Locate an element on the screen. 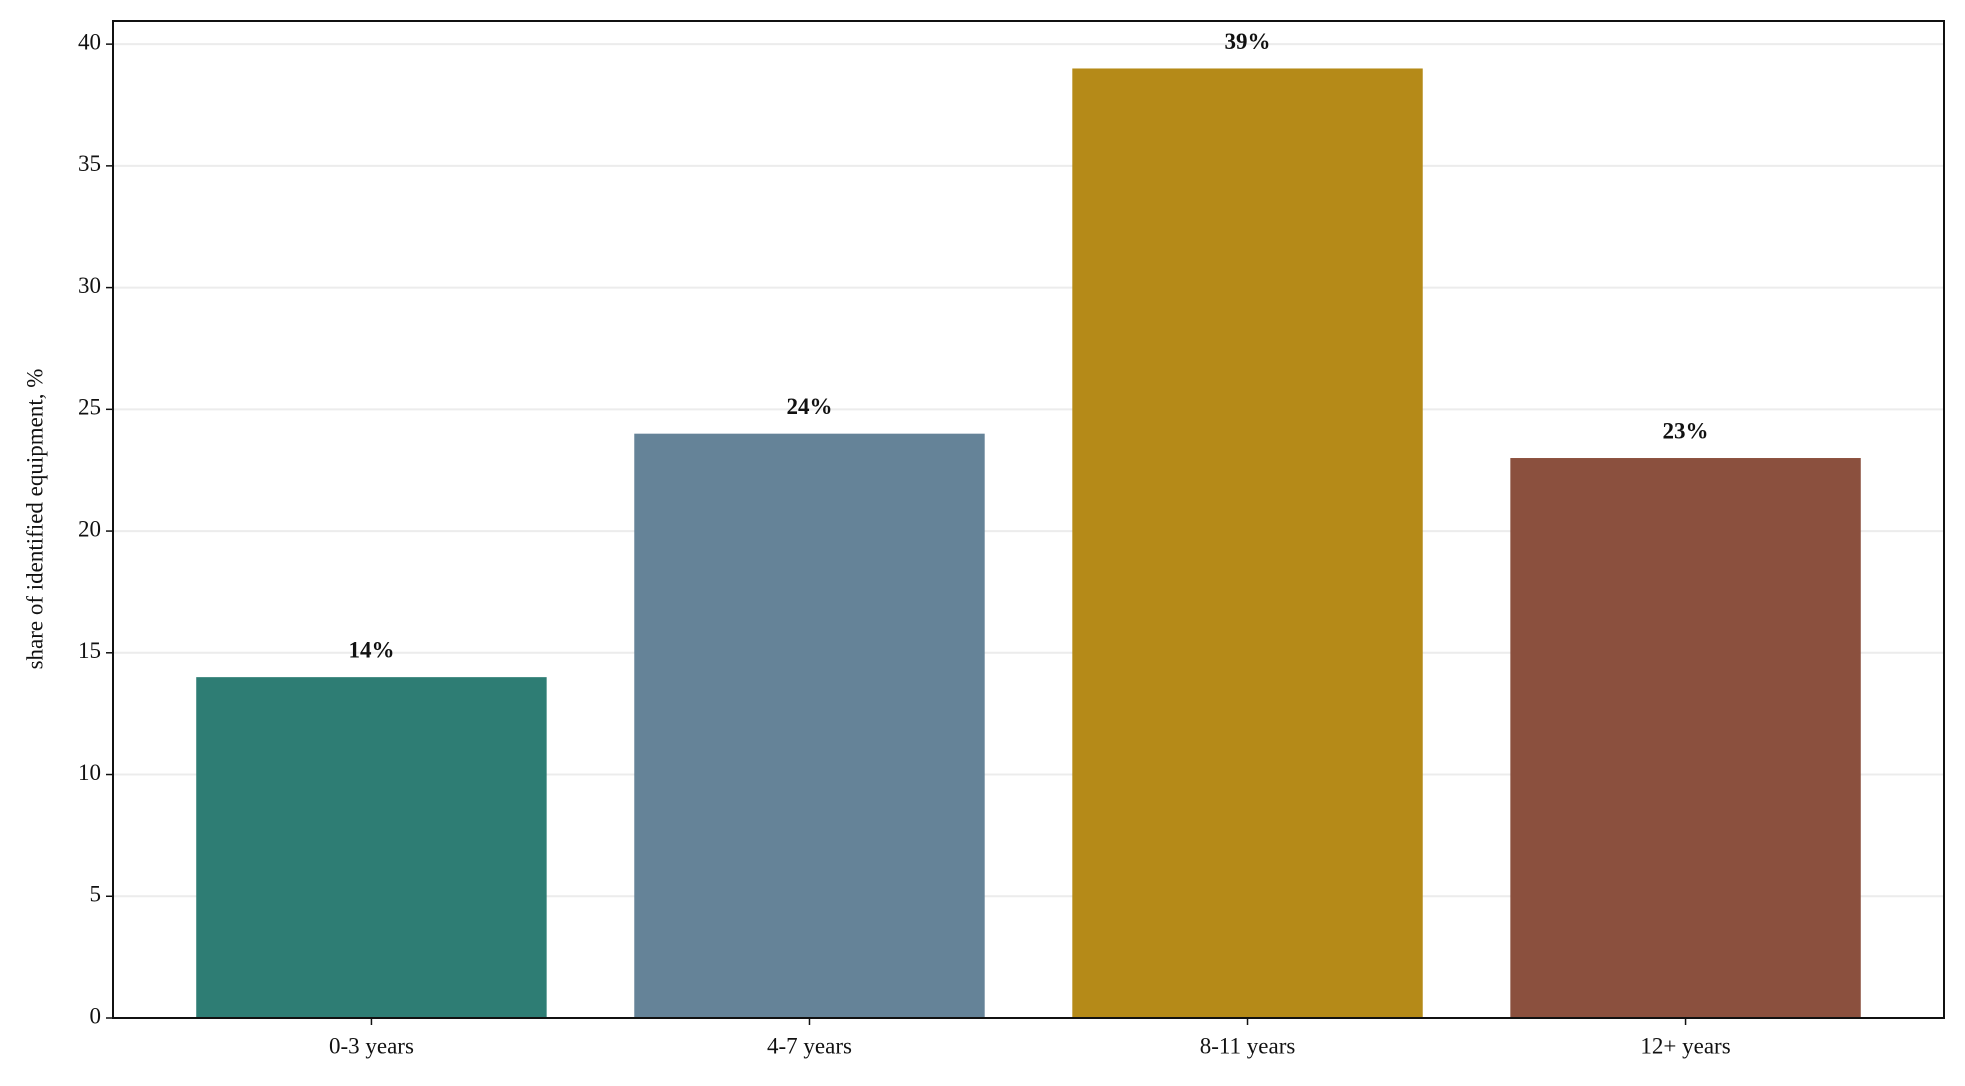  y-tick-label: 0 is located at coordinates (96, 1015).